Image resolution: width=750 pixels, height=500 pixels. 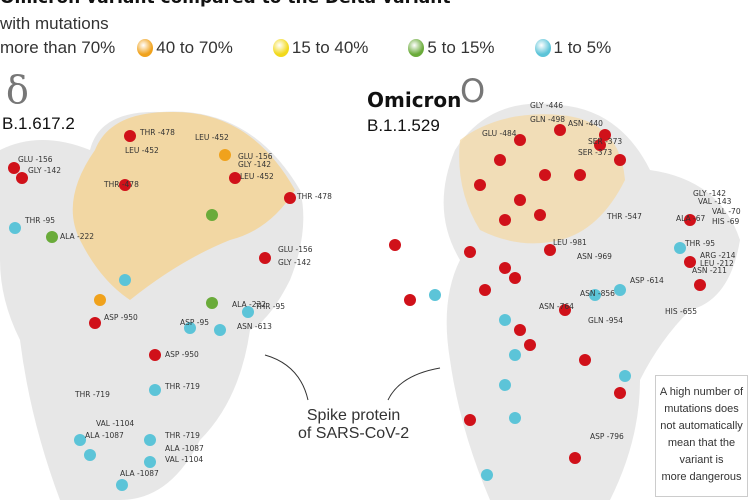 I want to click on residue-label: ALA -67, so click(x=691, y=218).